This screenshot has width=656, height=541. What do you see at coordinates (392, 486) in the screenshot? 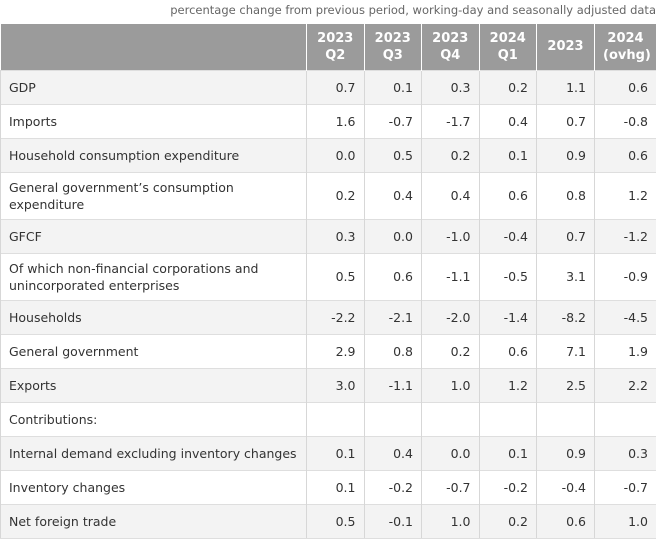
I see `value-cell: -0.2` at bounding box center [392, 486].